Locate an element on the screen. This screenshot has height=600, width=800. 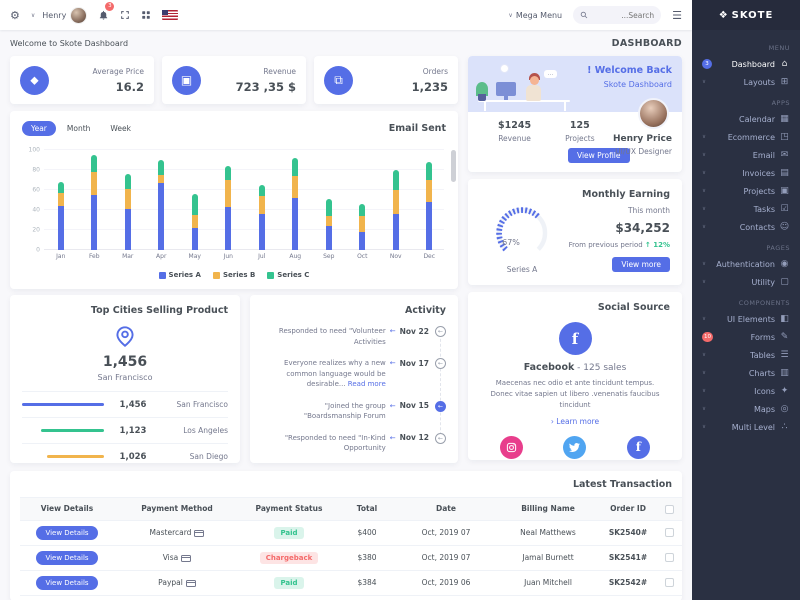
arrow-left-icon: ← is located at coordinates (392, 437).